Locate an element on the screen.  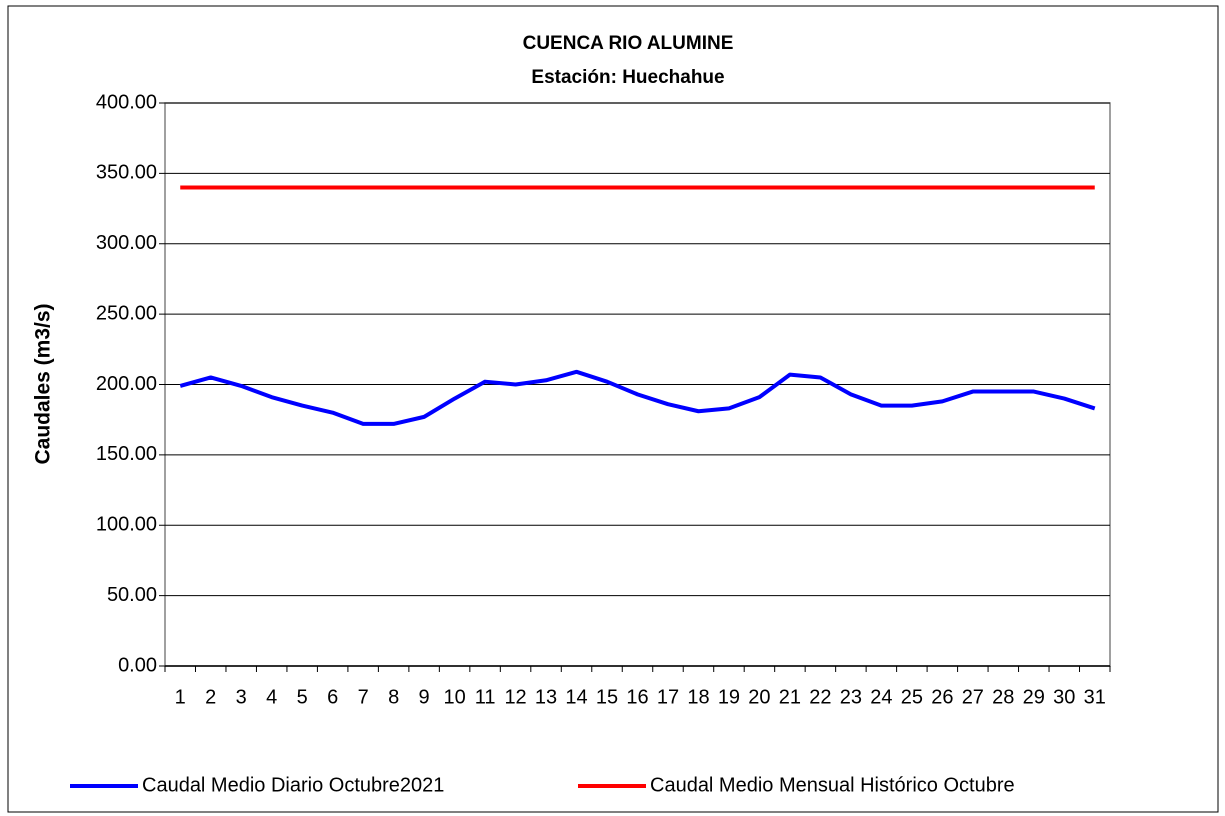
x-tick-label: 15 is located at coordinates (607, 697).